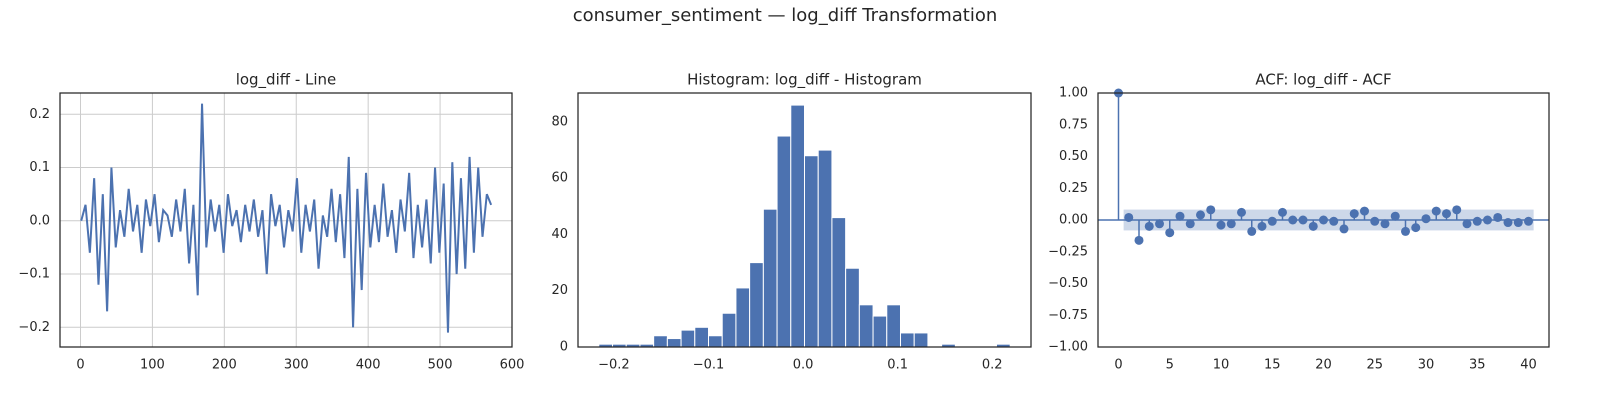 Image resolution: width=1600 pixels, height=400 pixels. Describe the element at coordinates (1073, 220) in the screenshot. I see `y-tick-label: 0.00` at that location.